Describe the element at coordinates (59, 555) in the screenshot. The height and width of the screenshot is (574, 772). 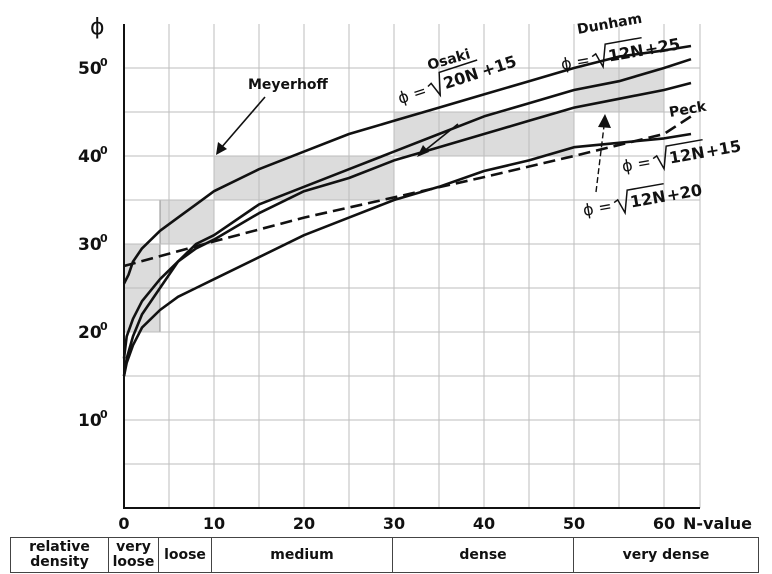
I see `density-header: relative density` at that location.